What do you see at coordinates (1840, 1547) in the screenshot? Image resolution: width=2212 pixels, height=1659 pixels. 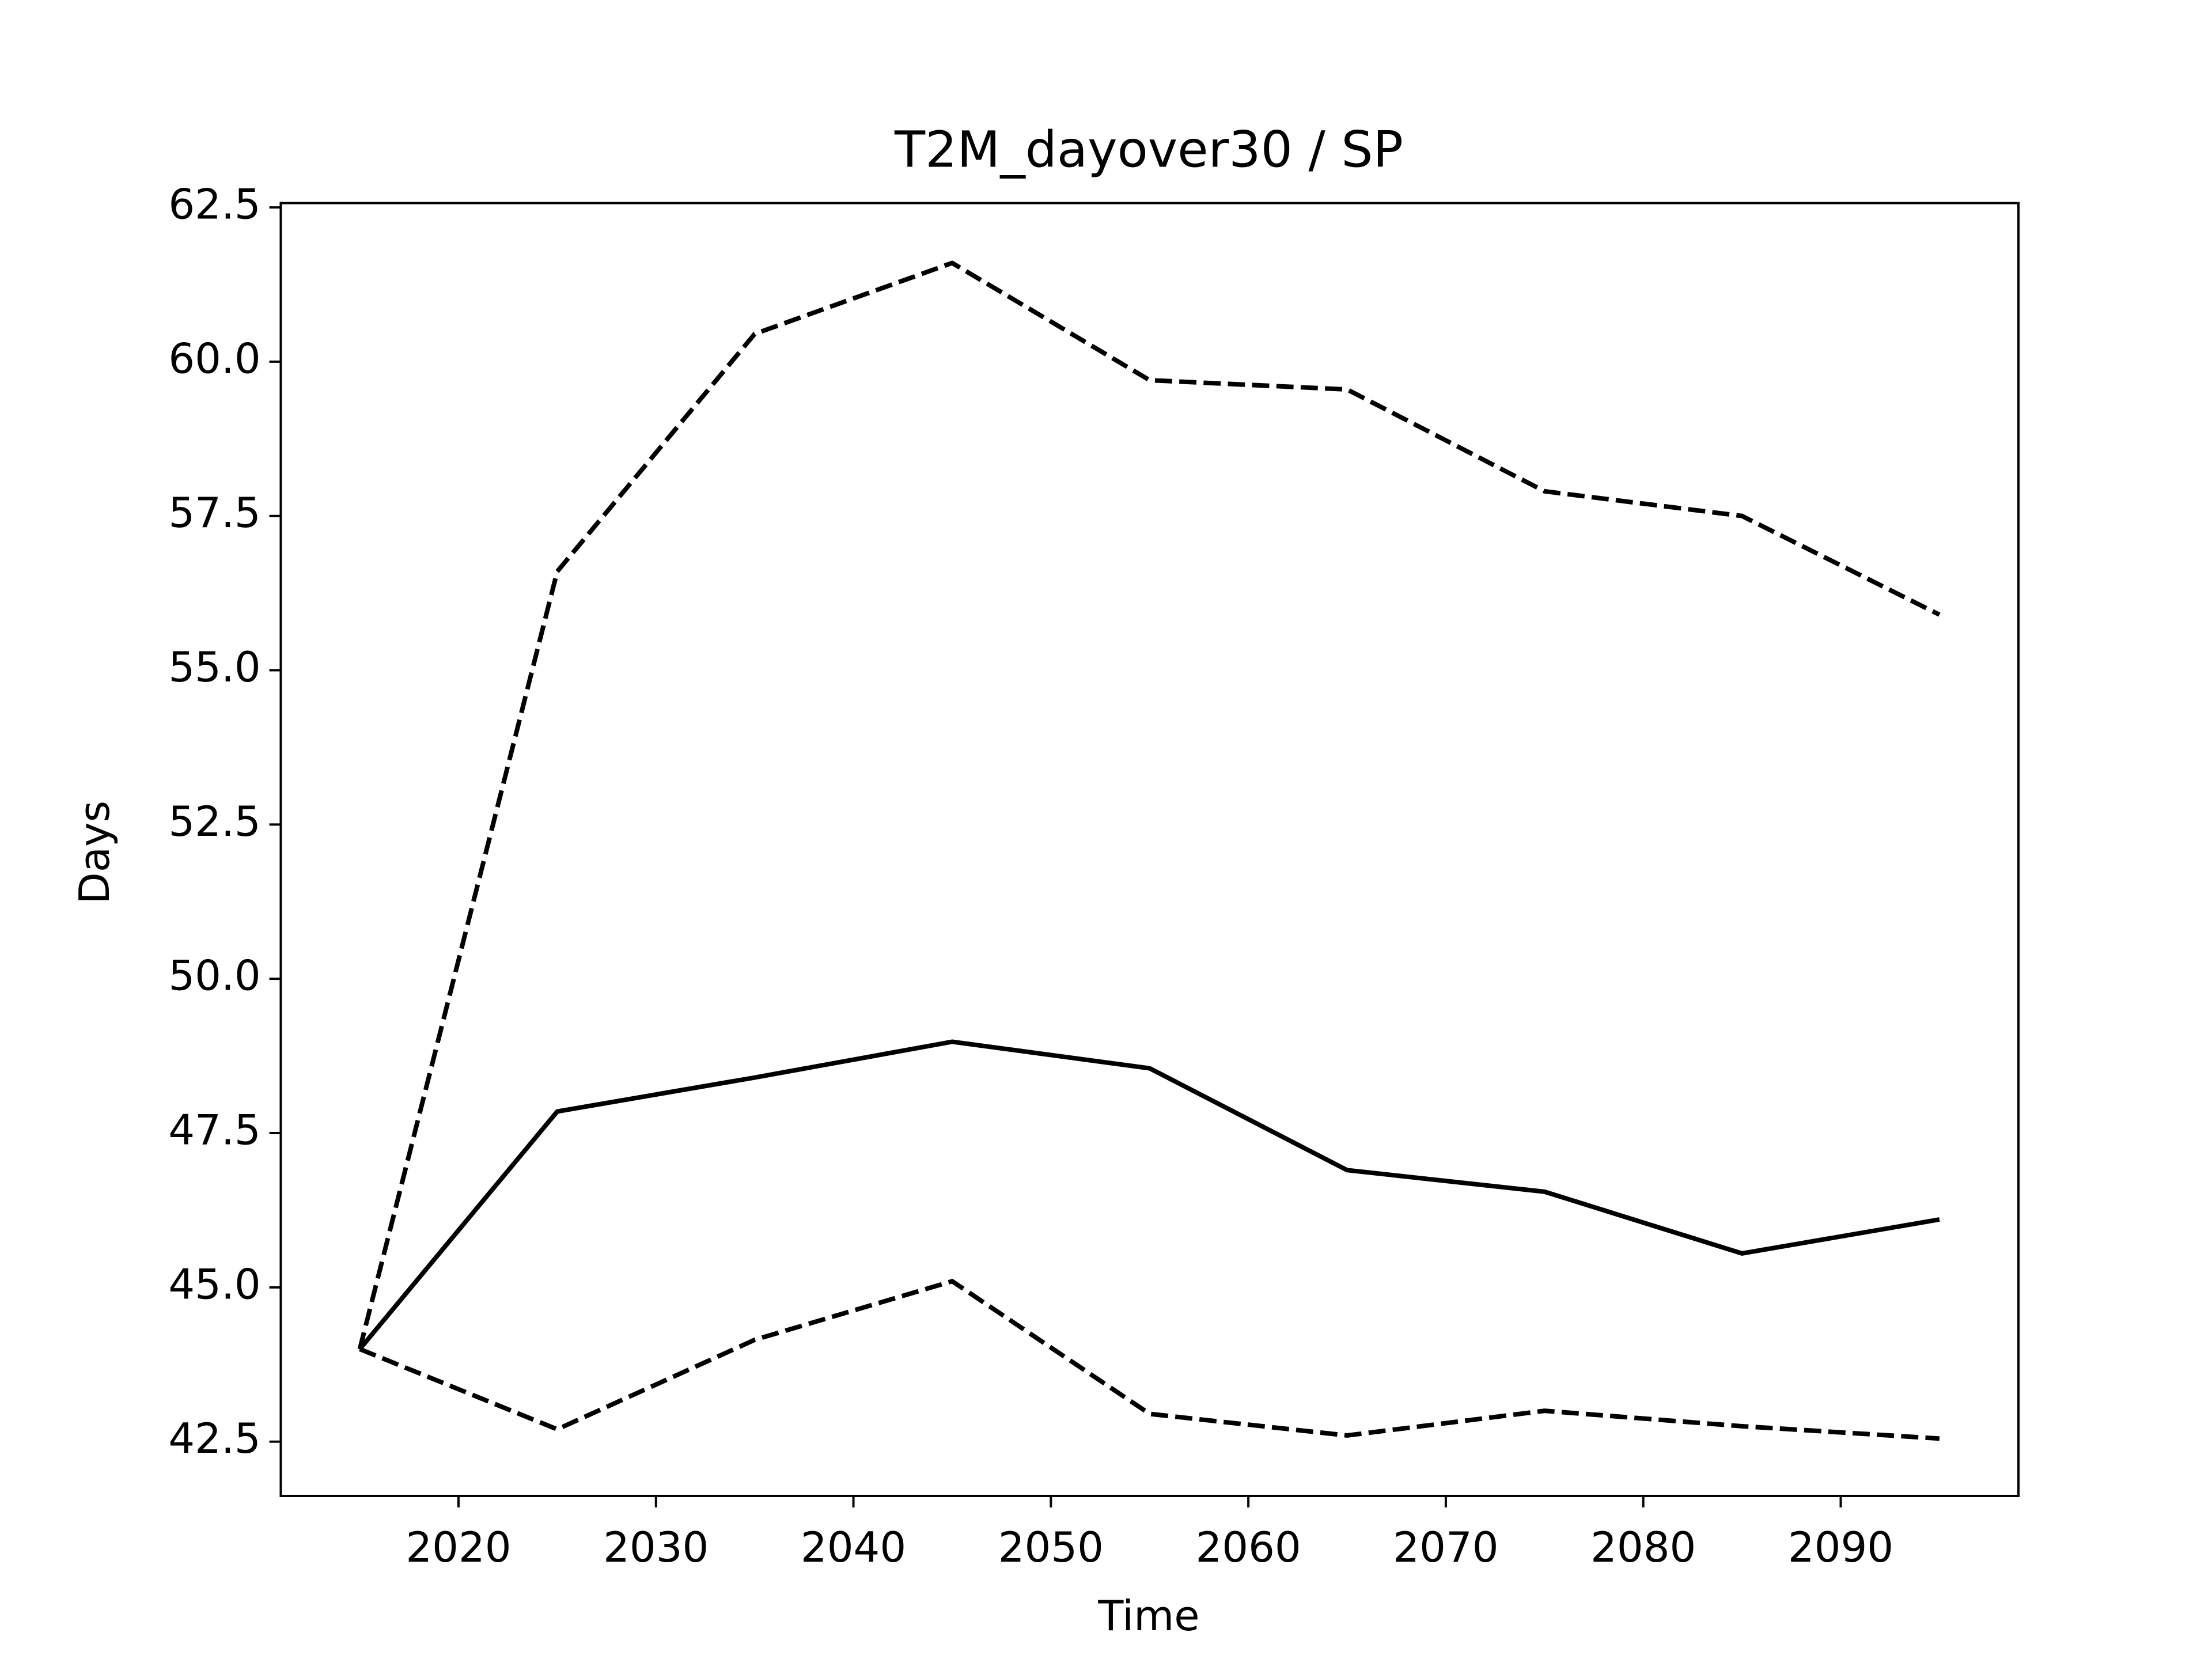 I see `x-tick-label: 2090` at bounding box center [1840, 1547].